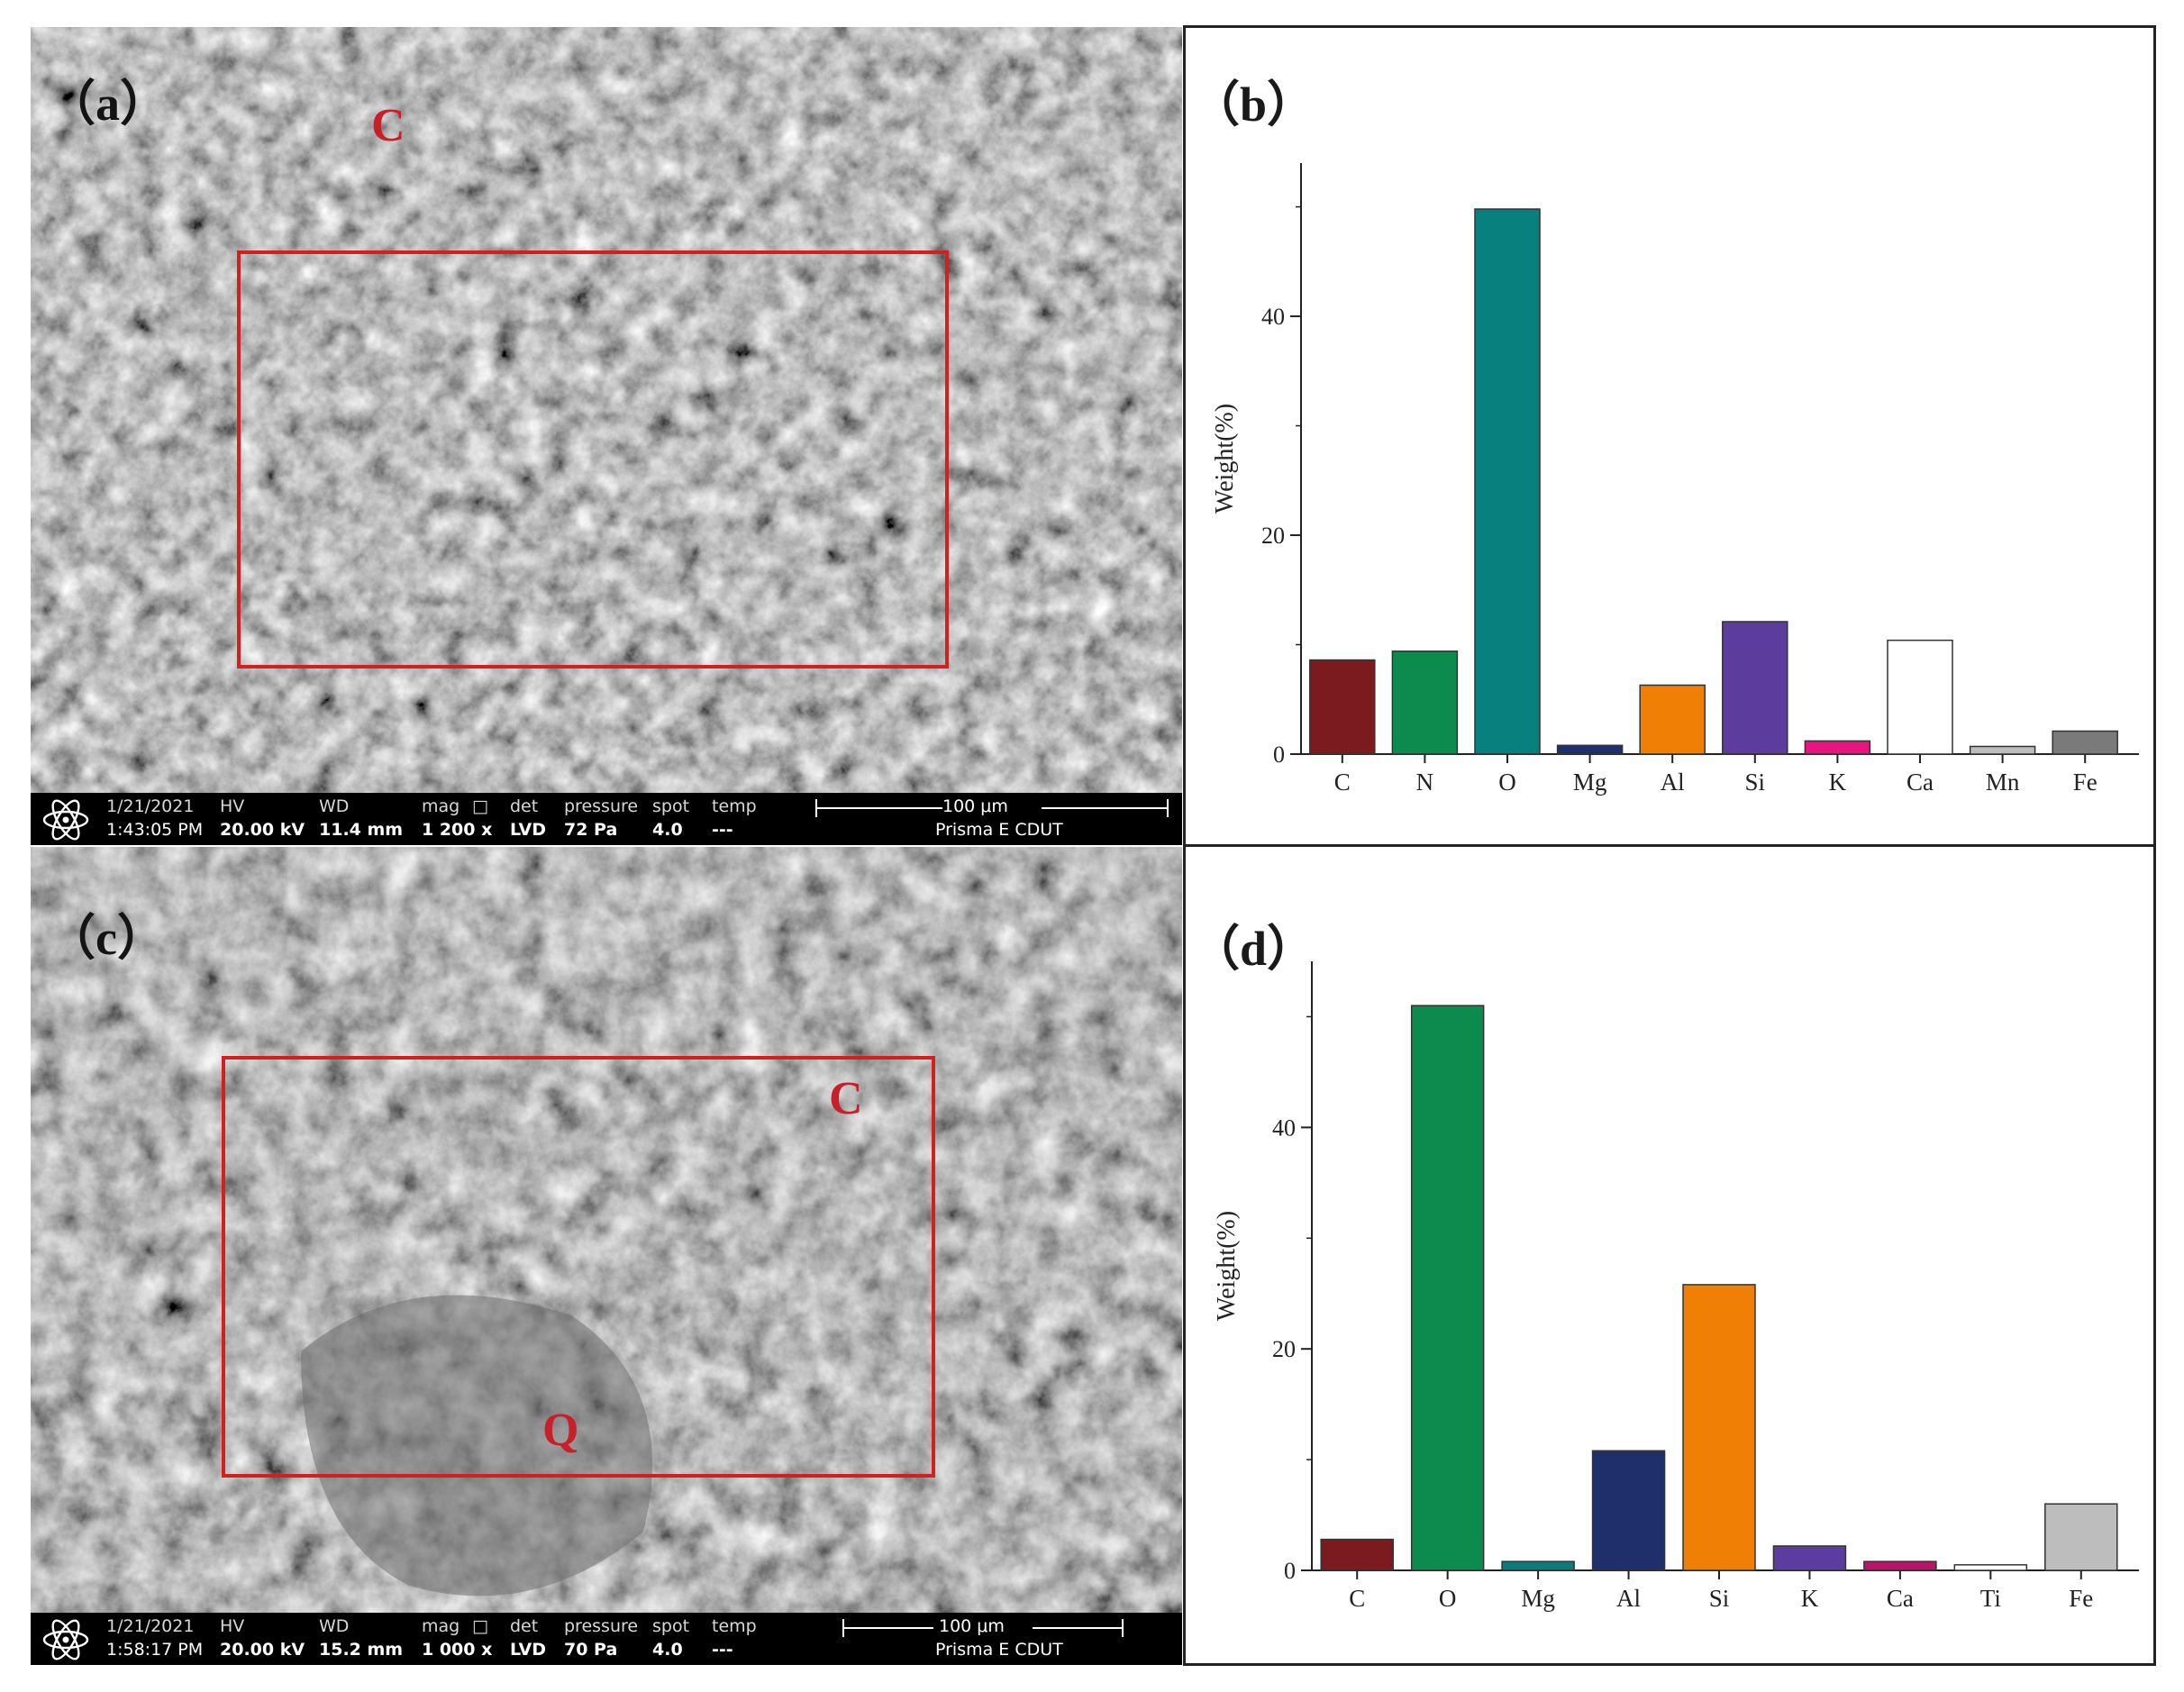 The image size is (2184, 1692). Describe the element at coordinates (458, 1650) in the screenshot. I see `mag-value: 1 000 x` at that location.